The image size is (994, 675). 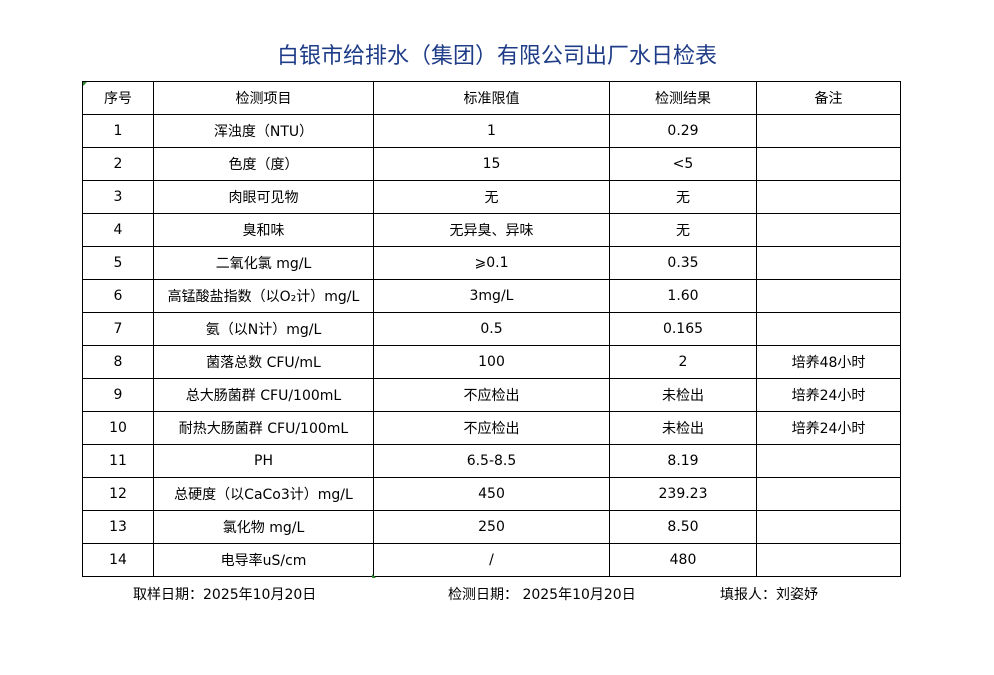 What do you see at coordinates (683, 527) in the screenshot?
I see `cell-result: 8.50` at bounding box center [683, 527].